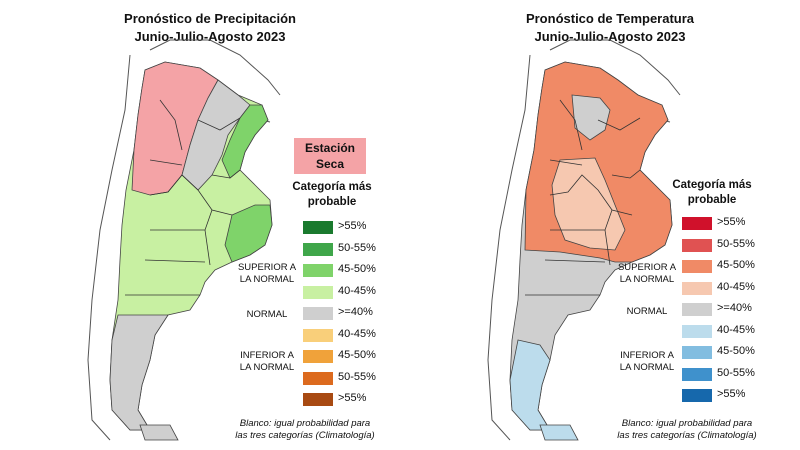 Image resolution: width=800 pixels, height=450 pixels. I want to click on patagonia-gray, so click(139, 372).